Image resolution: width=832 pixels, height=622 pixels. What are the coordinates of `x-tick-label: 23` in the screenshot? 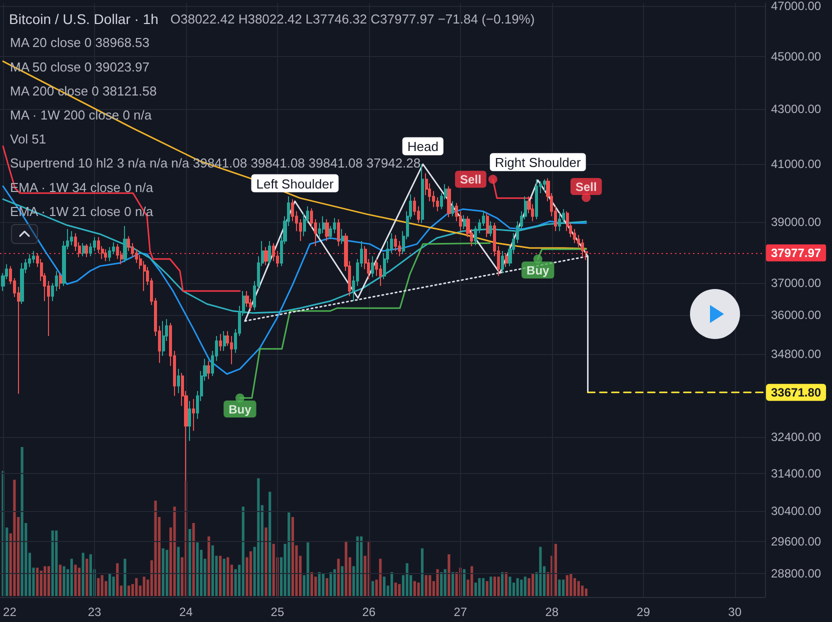 It's located at (95, 612).